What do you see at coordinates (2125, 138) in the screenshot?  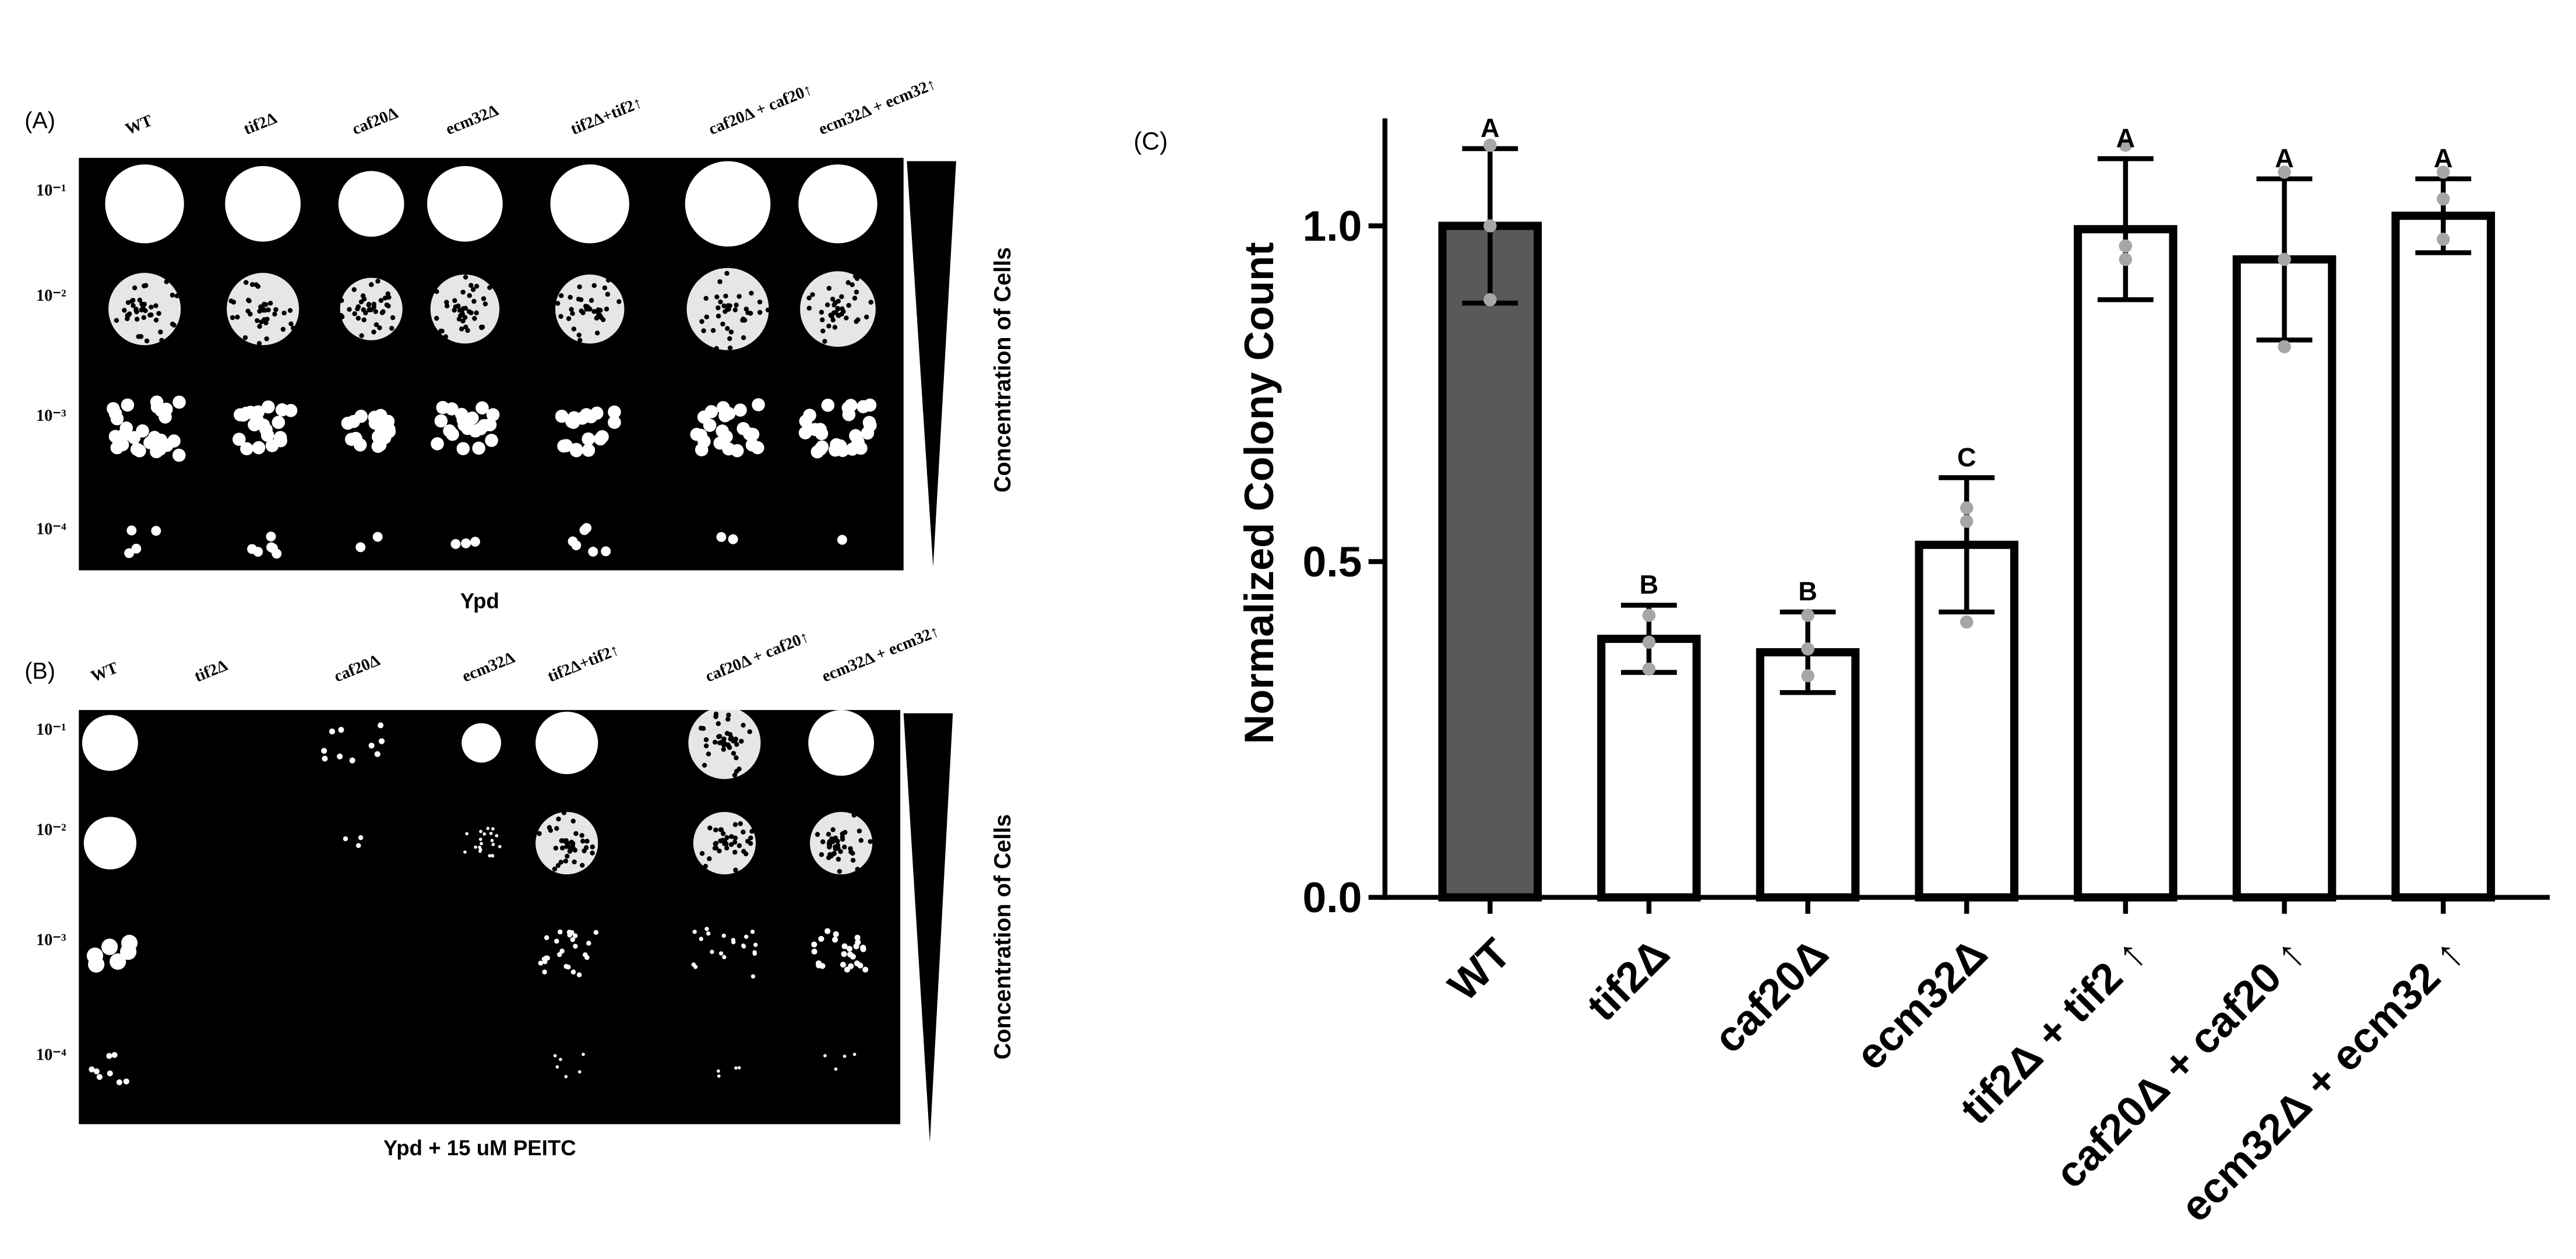 I see `significance-letter: A` at bounding box center [2125, 138].